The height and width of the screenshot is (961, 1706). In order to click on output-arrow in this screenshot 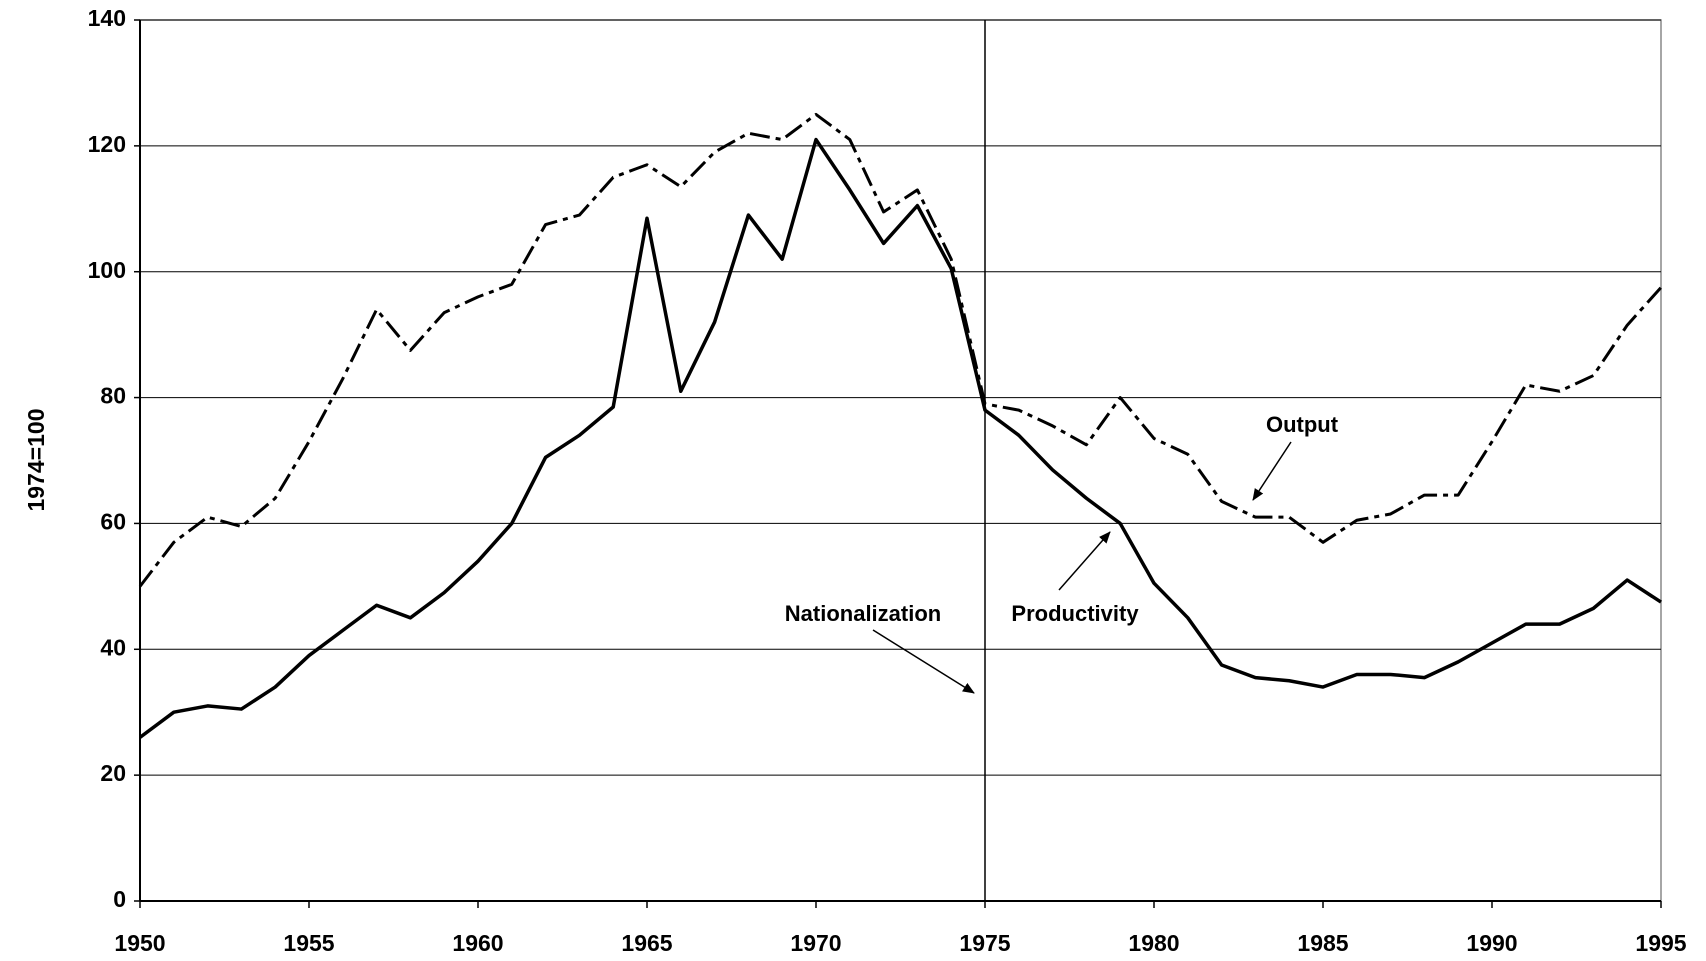, I will do `click(1272, 471)`.